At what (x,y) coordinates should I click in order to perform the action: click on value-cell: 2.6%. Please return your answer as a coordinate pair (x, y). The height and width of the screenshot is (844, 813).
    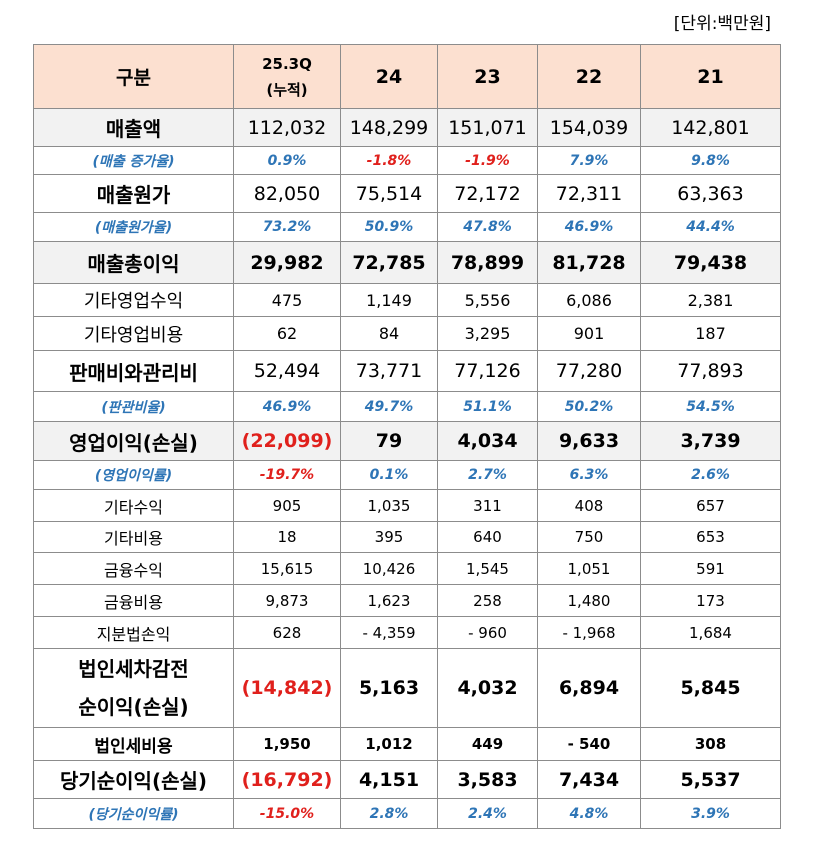
    Looking at the image, I should click on (710, 475).